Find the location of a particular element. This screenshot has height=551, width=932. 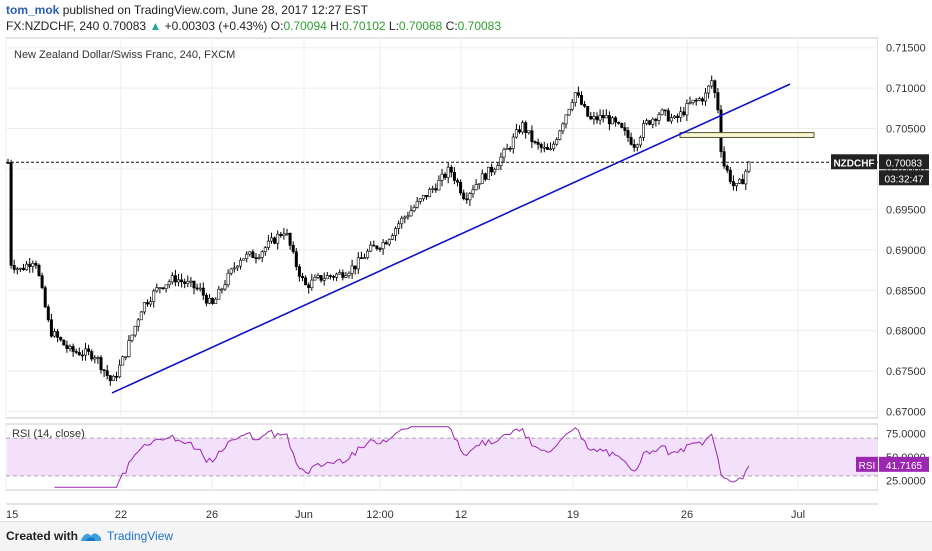

price-change: +0.00303 (+0.43%) is located at coordinates (216, 26).